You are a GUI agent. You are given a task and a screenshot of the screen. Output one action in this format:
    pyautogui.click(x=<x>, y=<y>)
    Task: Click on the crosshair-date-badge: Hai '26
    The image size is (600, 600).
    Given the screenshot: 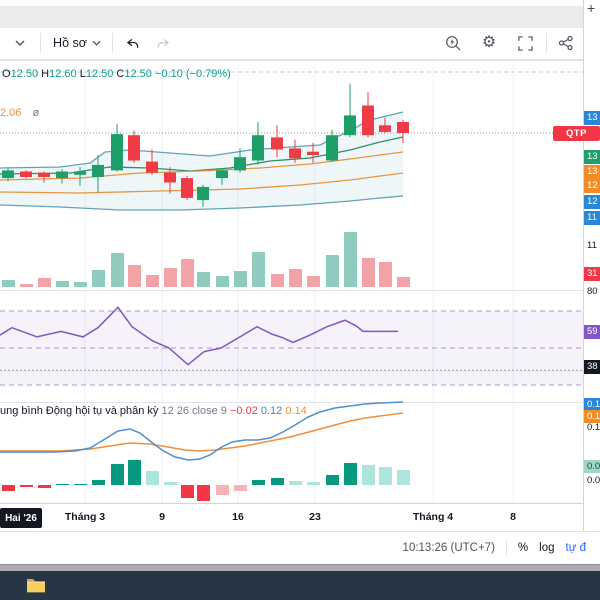 What is the action you would take?
    pyautogui.click(x=21, y=518)
    